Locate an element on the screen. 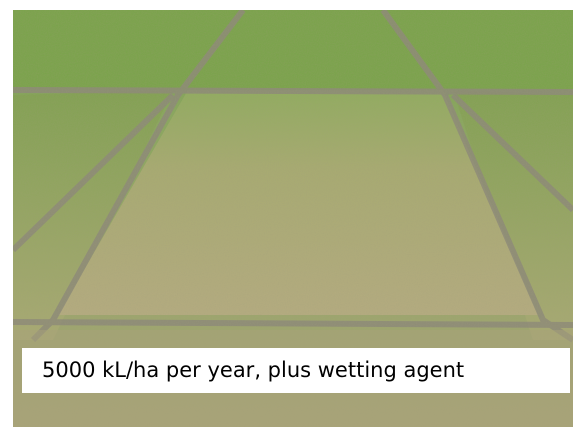 The height and width of the screenshot is (427, 573). caption: 5000 kL/ha per year, plus wetting agent is located at coordinates (253, 370).